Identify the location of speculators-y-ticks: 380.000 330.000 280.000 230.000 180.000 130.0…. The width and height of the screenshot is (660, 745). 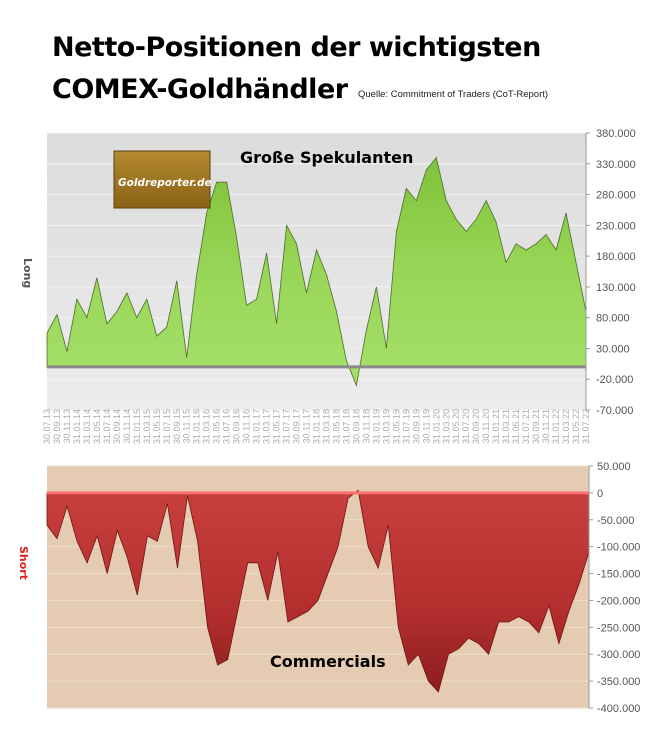
(611, 272).